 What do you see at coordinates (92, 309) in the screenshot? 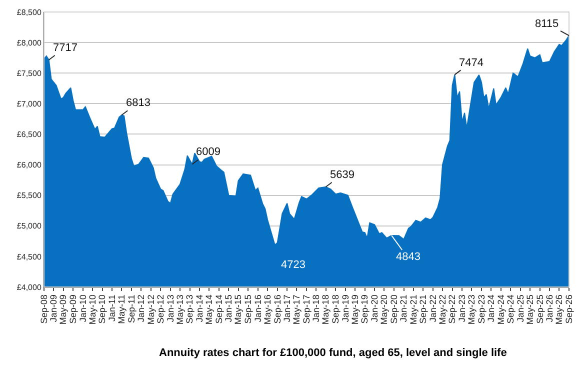
I see `x-tick-label: May-10` at bounding box center [92, 309].